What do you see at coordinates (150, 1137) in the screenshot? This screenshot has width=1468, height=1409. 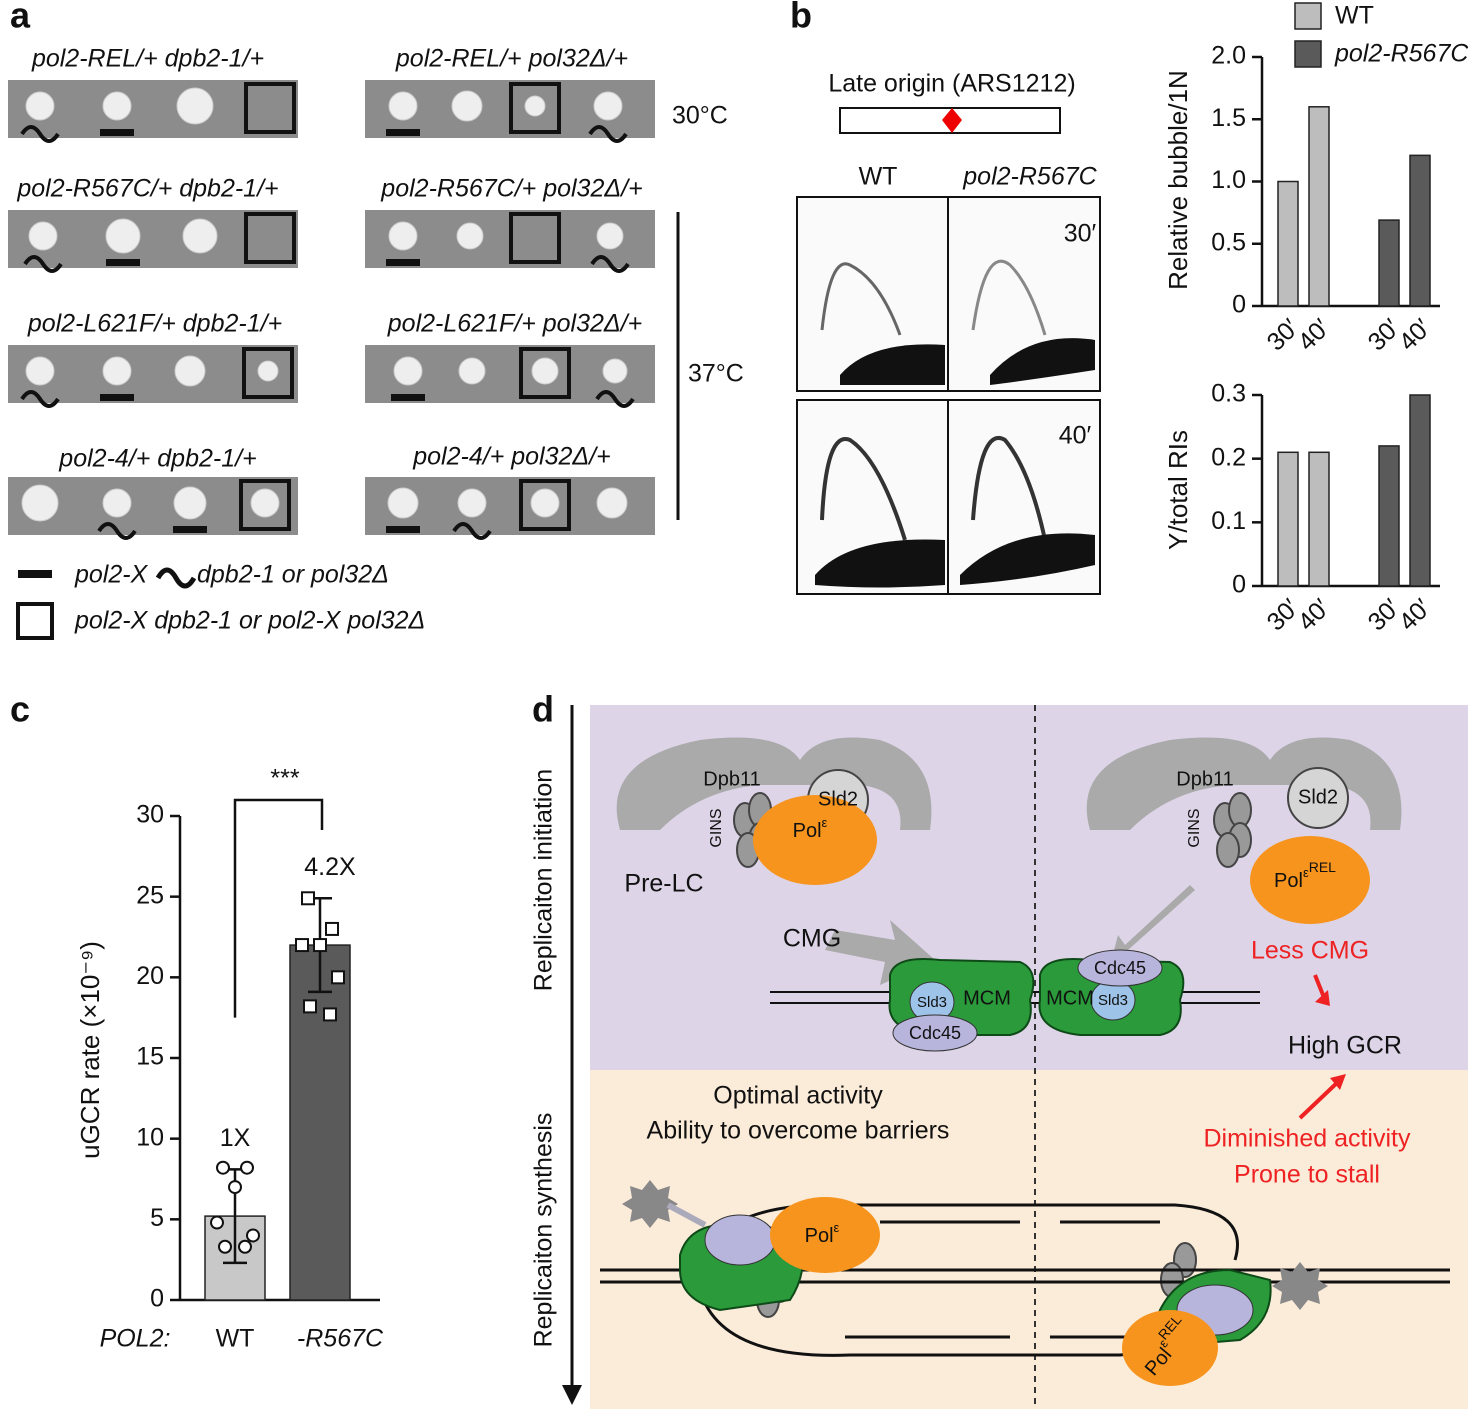 I see `y-tick-label: 10` at bounding box center [150, 1137].